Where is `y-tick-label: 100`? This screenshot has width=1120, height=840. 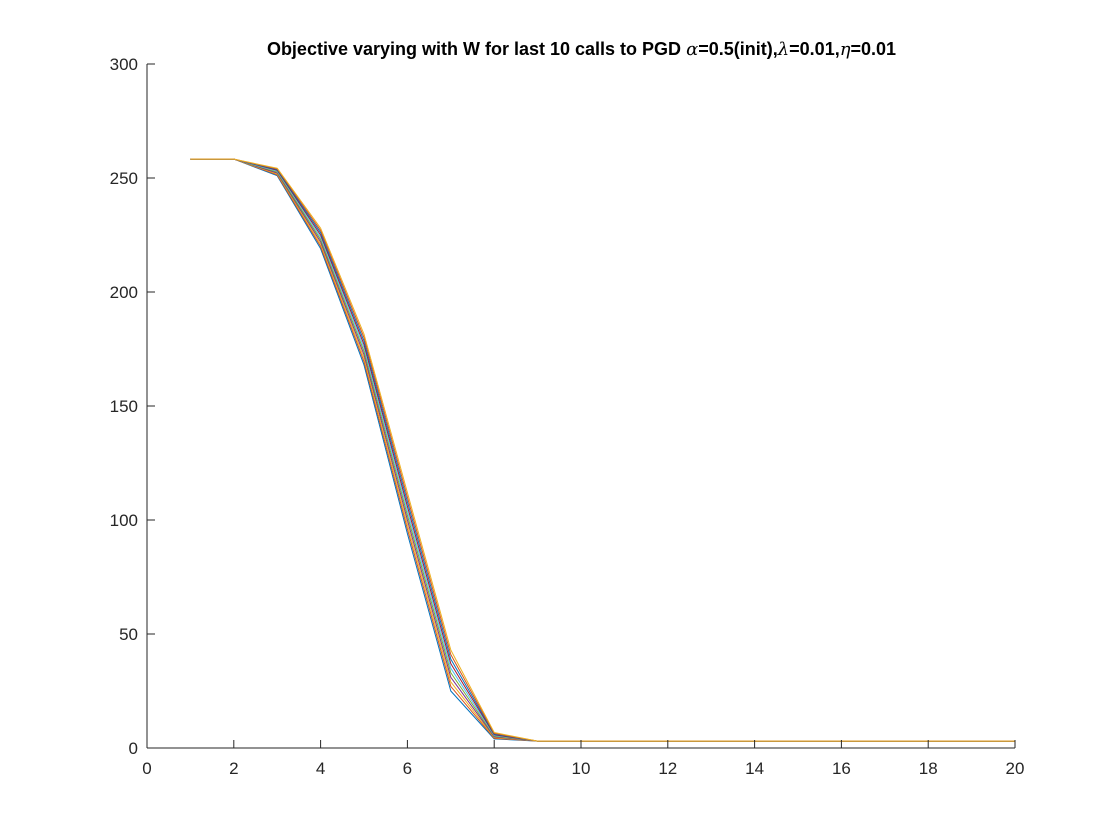
y-tick-label: 100 is located at coordinates (124, 520).